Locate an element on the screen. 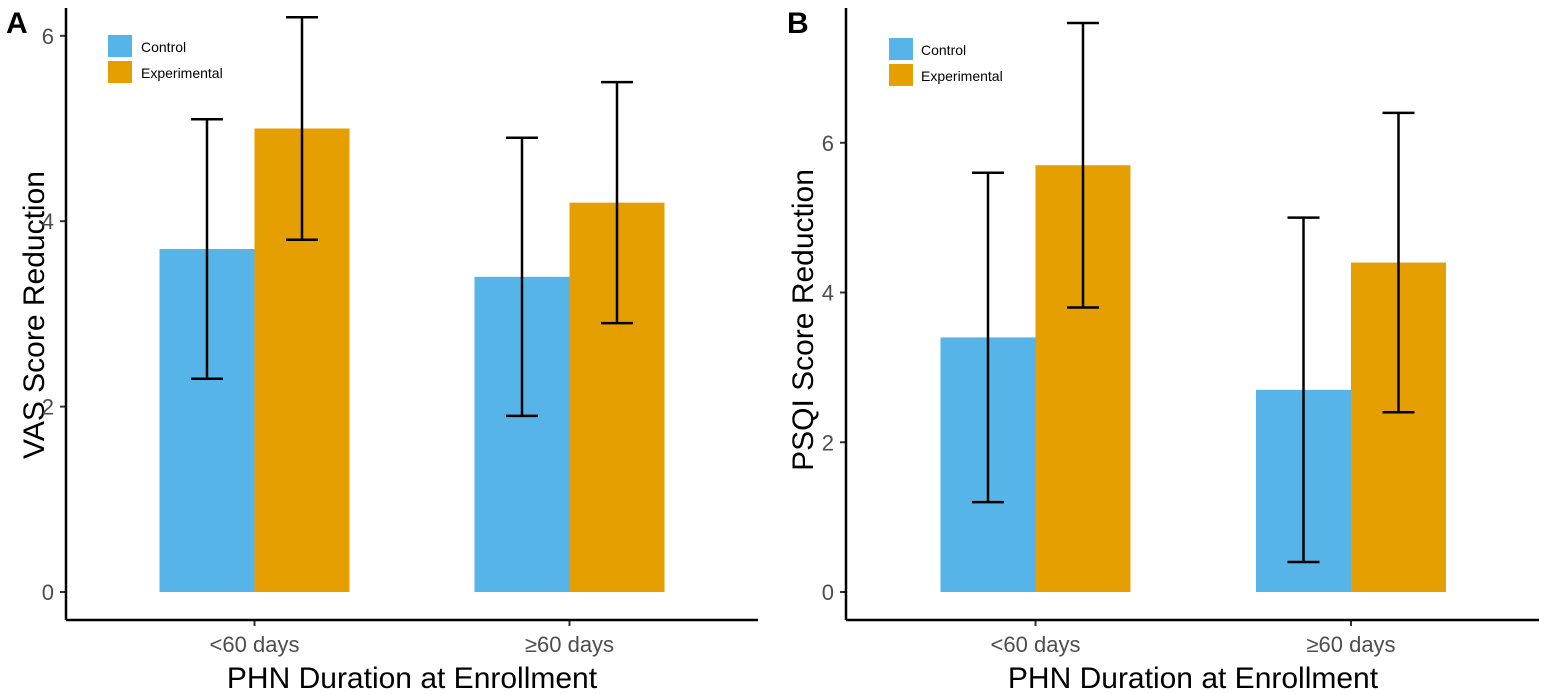 This screenshot has height=694, width=1547. panel-b-legend-swatch-control is located at coordinates (901, 49).